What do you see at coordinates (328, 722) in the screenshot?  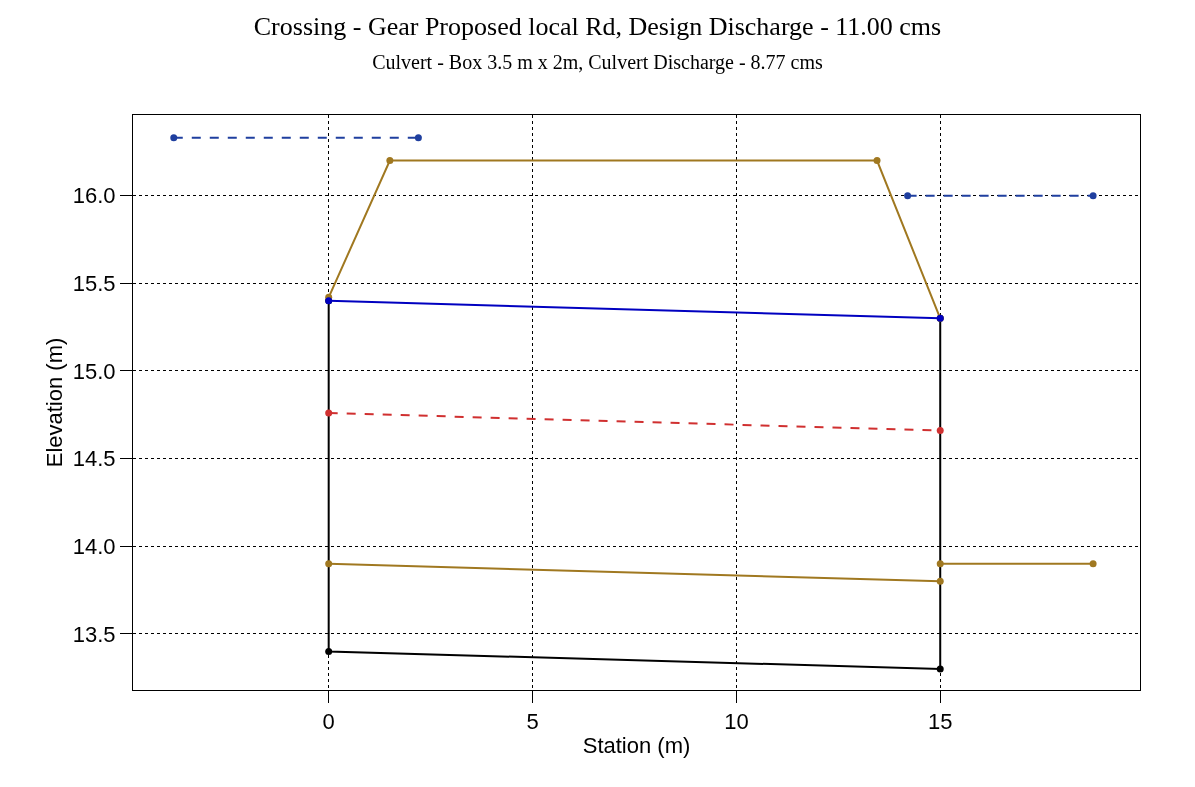 I see `x-tick-label: 0` at bounding box center [328, 722].